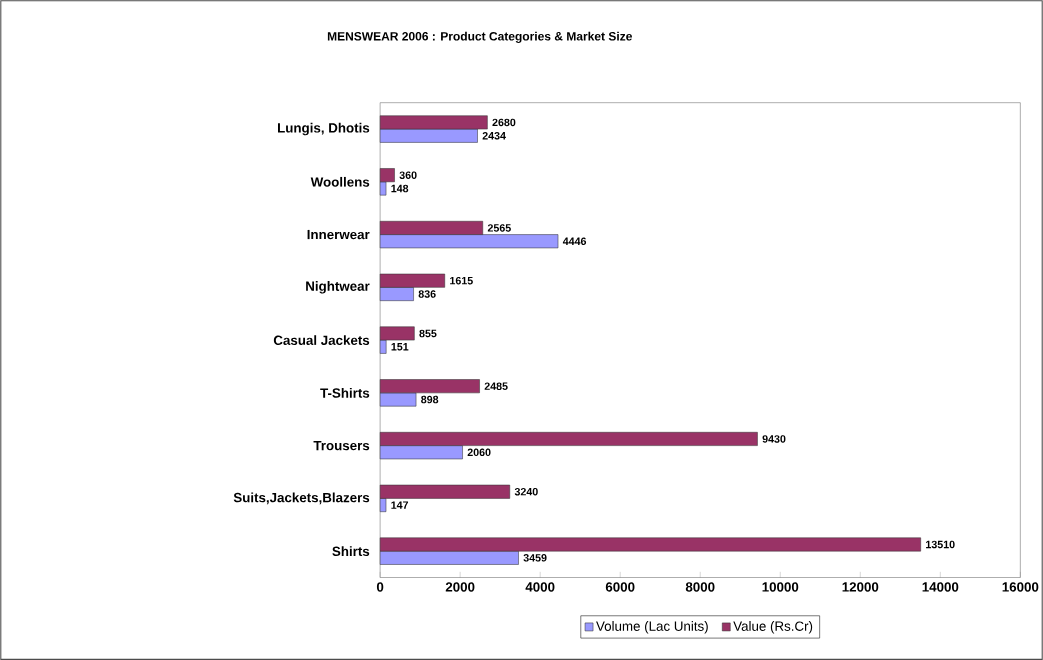 The image size is (1043, 660). What do you see at coordinates (479, 452) in the screenshot?
I see `data-label: 2060` at bounding box center [479, 452].